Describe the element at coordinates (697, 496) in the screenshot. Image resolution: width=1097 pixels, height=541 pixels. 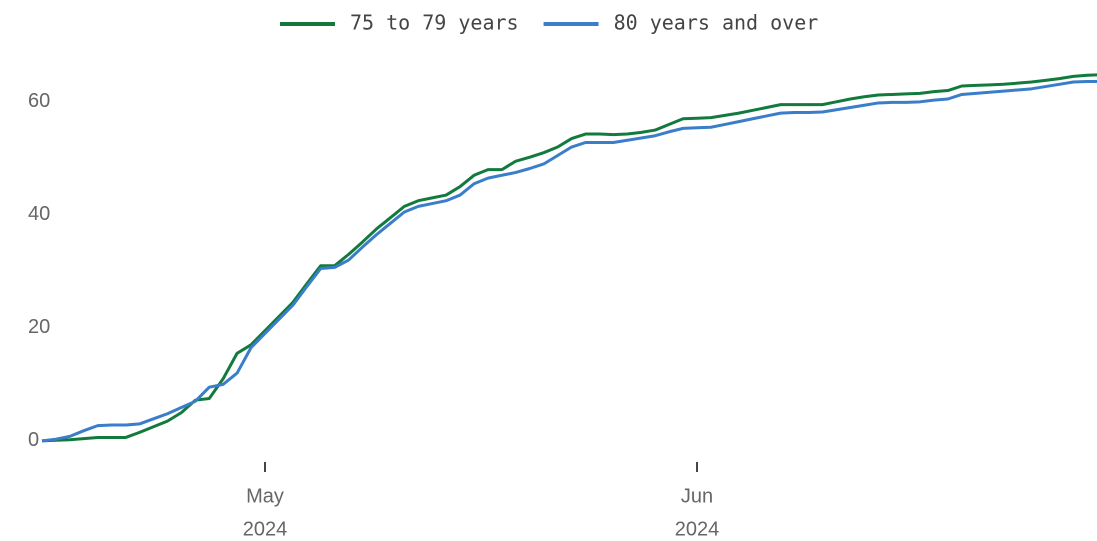
I see `x-tick-label: Jun` at that location.